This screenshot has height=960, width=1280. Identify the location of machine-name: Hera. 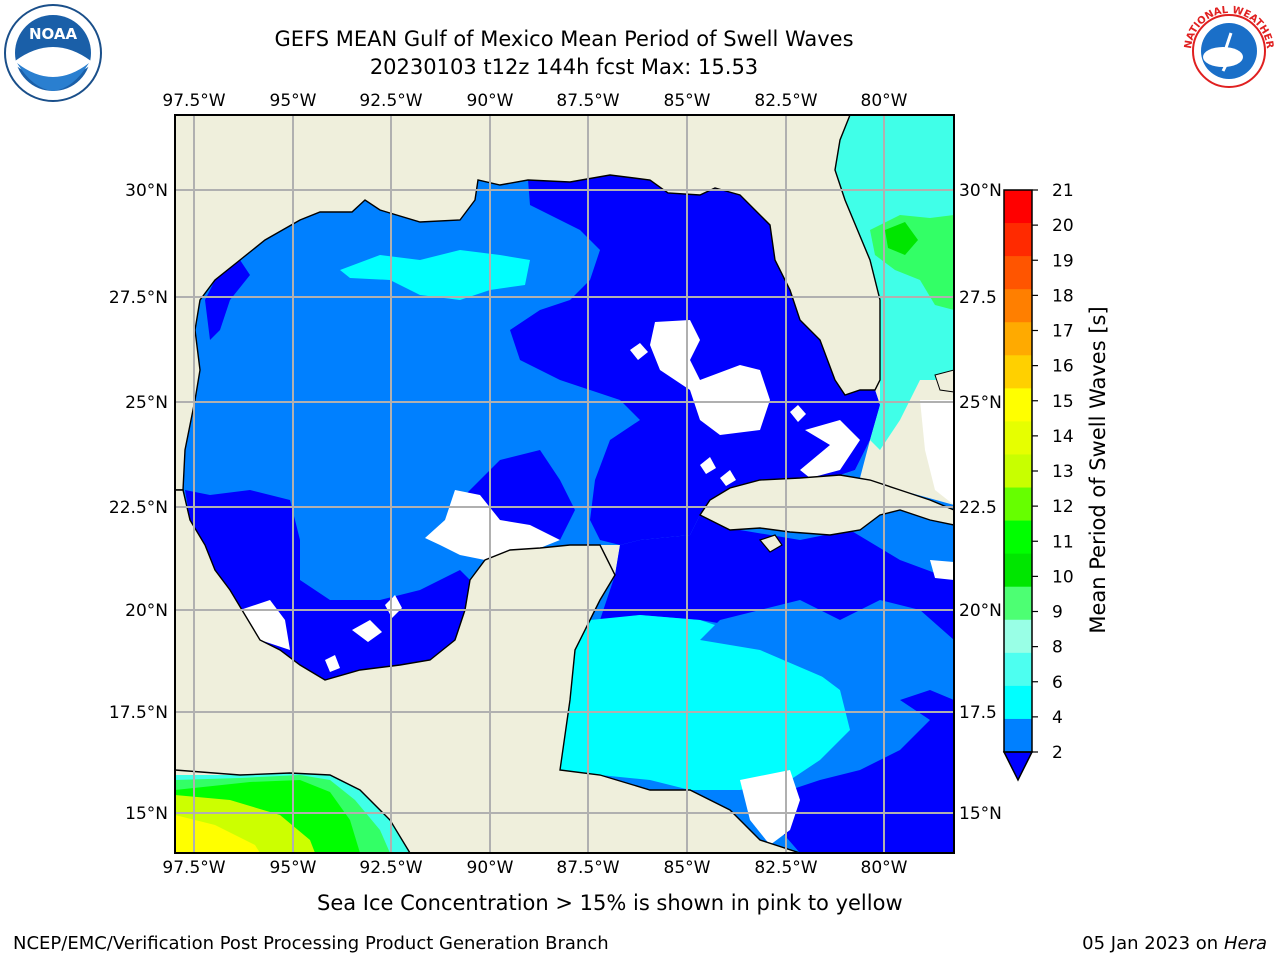
(1245, 943).